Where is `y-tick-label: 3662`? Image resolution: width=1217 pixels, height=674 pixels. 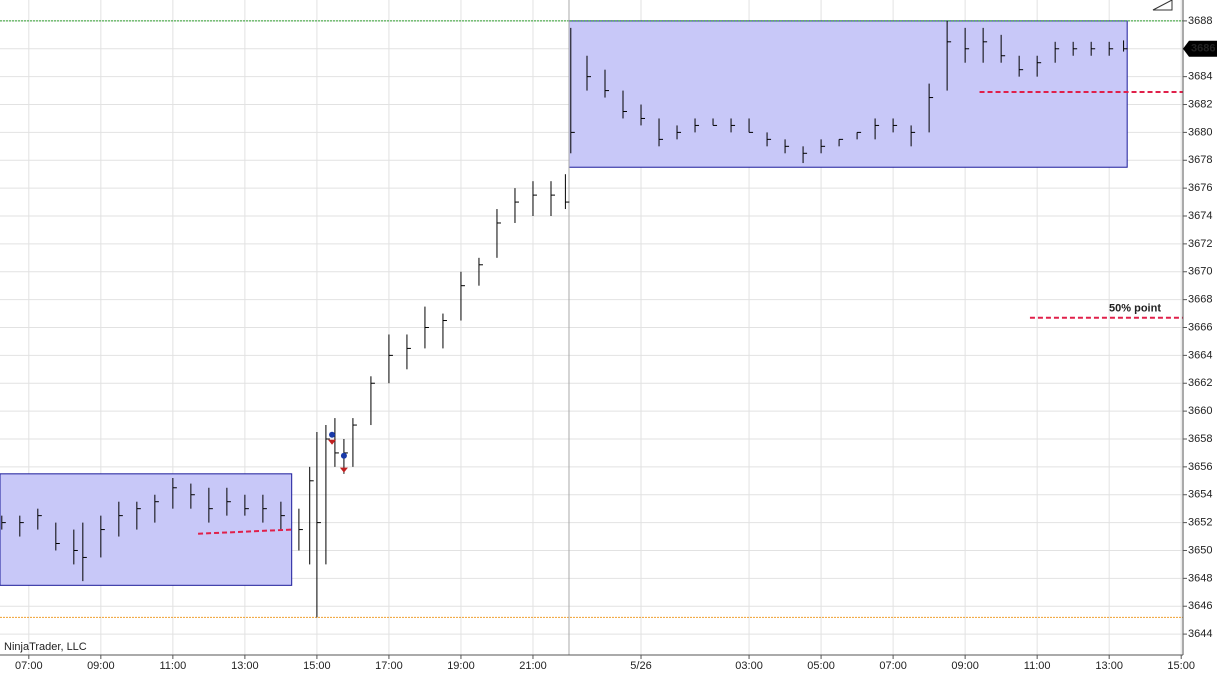 y-tick-label: 3662 is located at coordinates (1200, 383).